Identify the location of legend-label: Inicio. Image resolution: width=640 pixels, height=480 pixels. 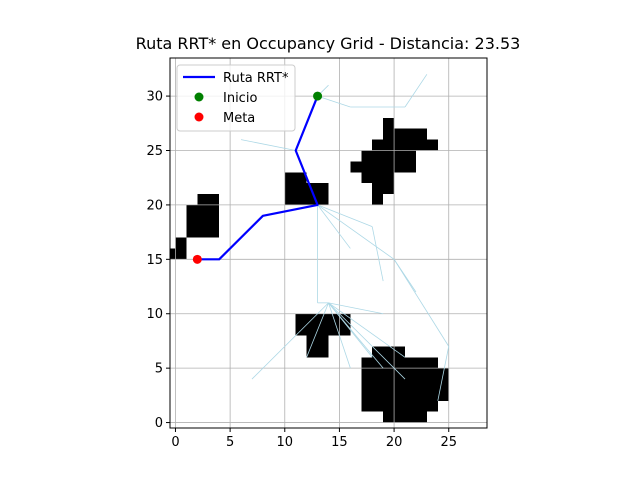
(240, 98).